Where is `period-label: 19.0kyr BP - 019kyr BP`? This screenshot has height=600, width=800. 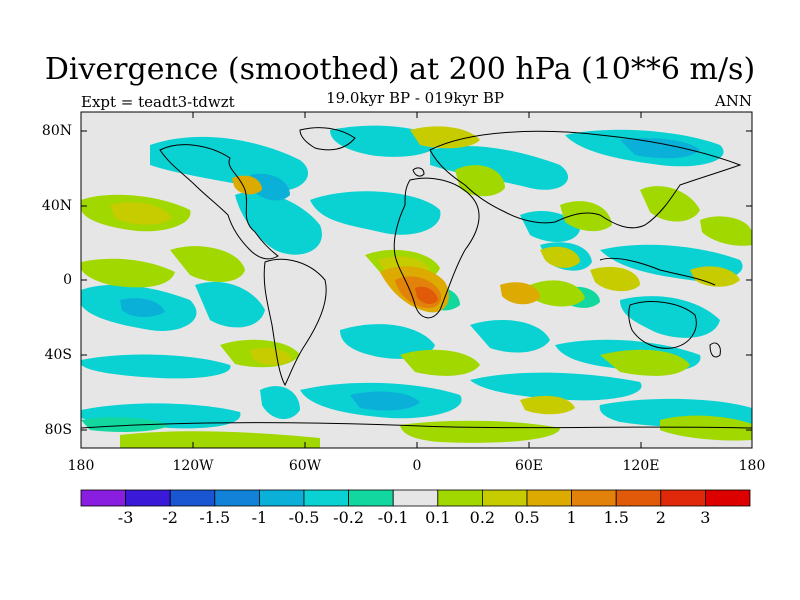 period-label: 19.0kyr BP - 019kyr BP is located at coordinates (415, 98).